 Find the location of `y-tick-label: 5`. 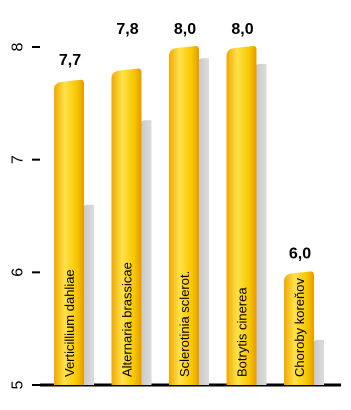

y-tick-label: 5 is located at coordinates (18, 384).